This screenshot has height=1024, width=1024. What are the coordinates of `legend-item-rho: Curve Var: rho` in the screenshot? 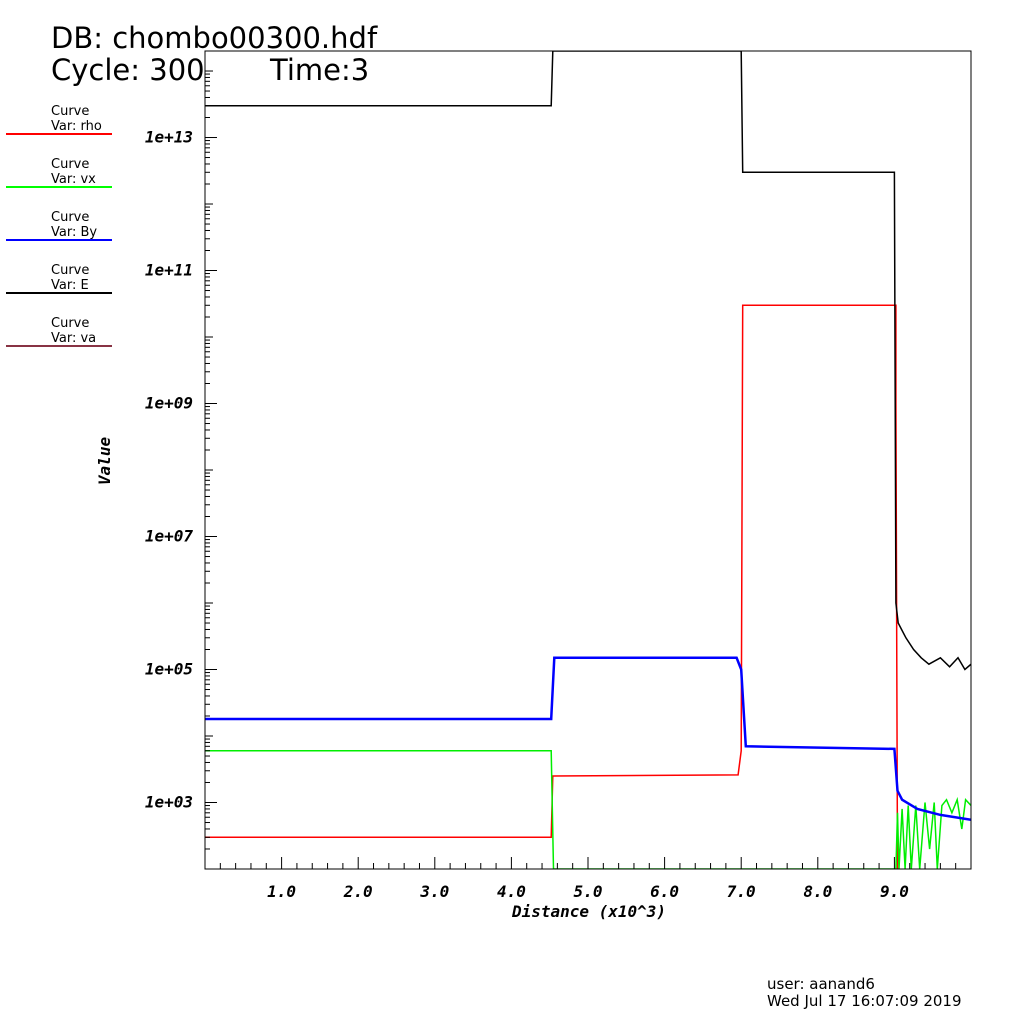 It's located at (59, 130).